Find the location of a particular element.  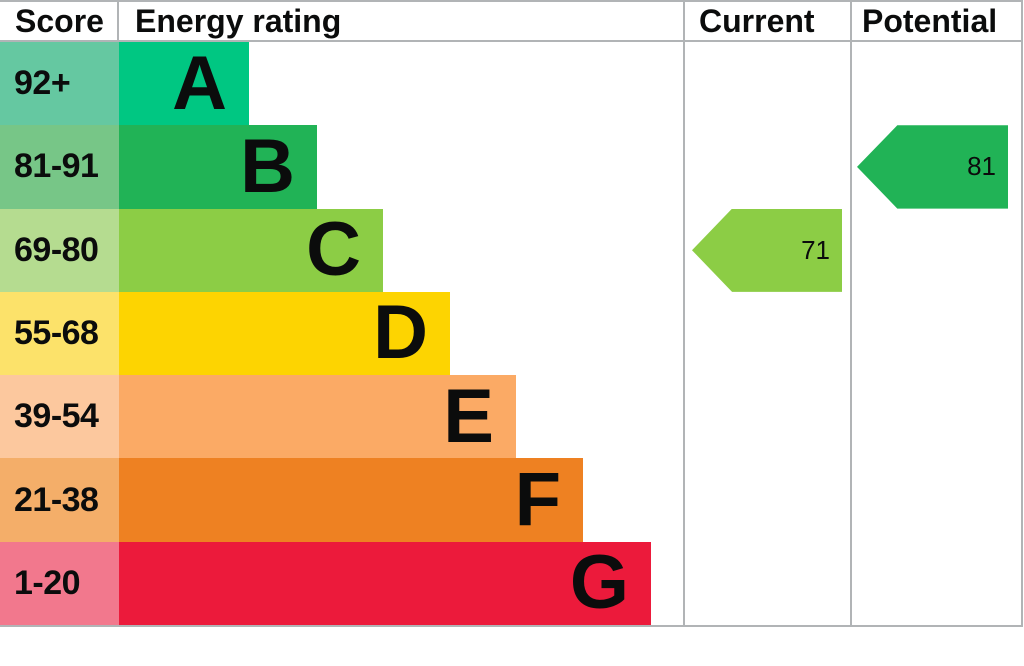

band-row-d: 55-68 D is located at coordinates (341, 333).